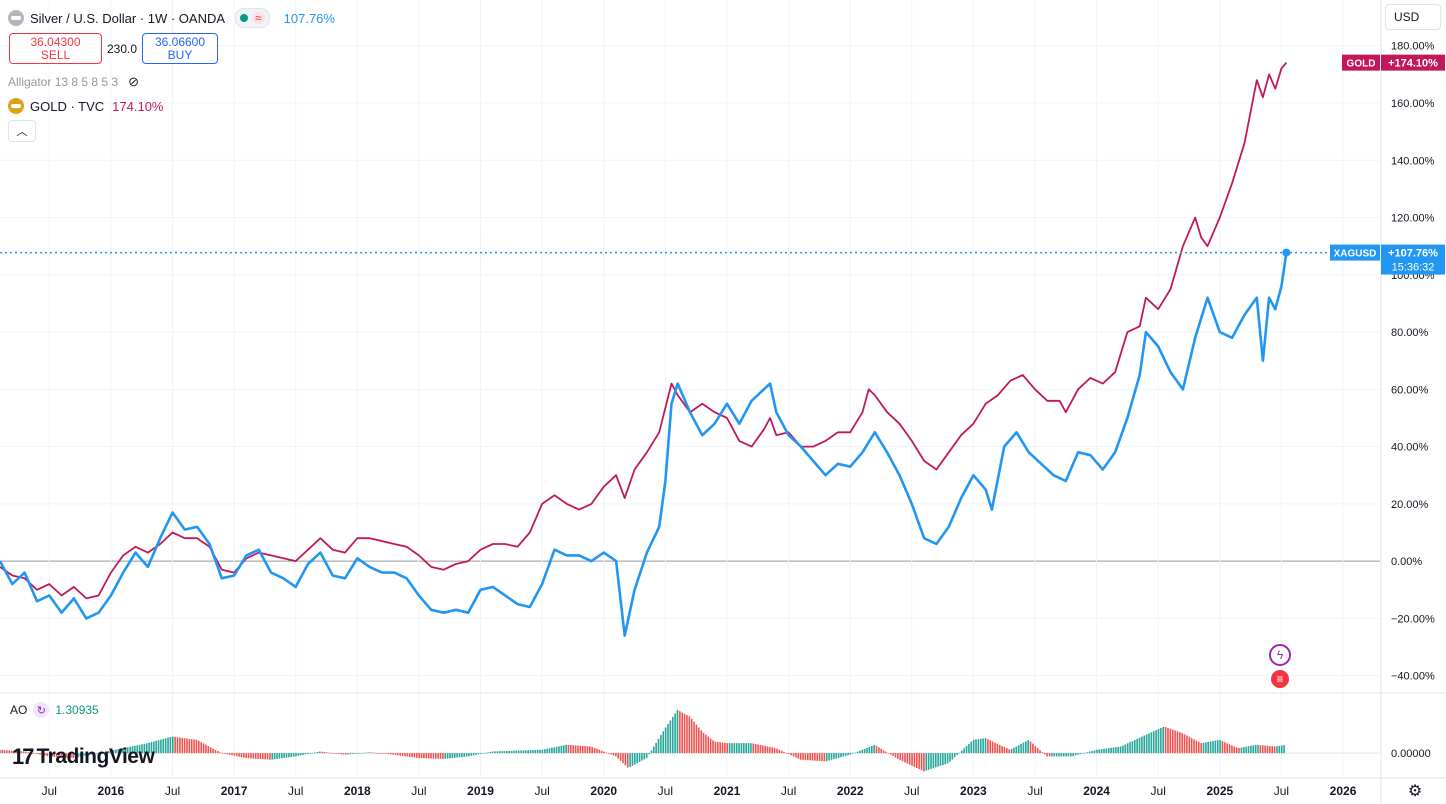 The width and height of the screenshot is (1446, 804). Describe the element at coordinates (95, 756) in the screenshot. I see `brand-name: TradingView` at that location.